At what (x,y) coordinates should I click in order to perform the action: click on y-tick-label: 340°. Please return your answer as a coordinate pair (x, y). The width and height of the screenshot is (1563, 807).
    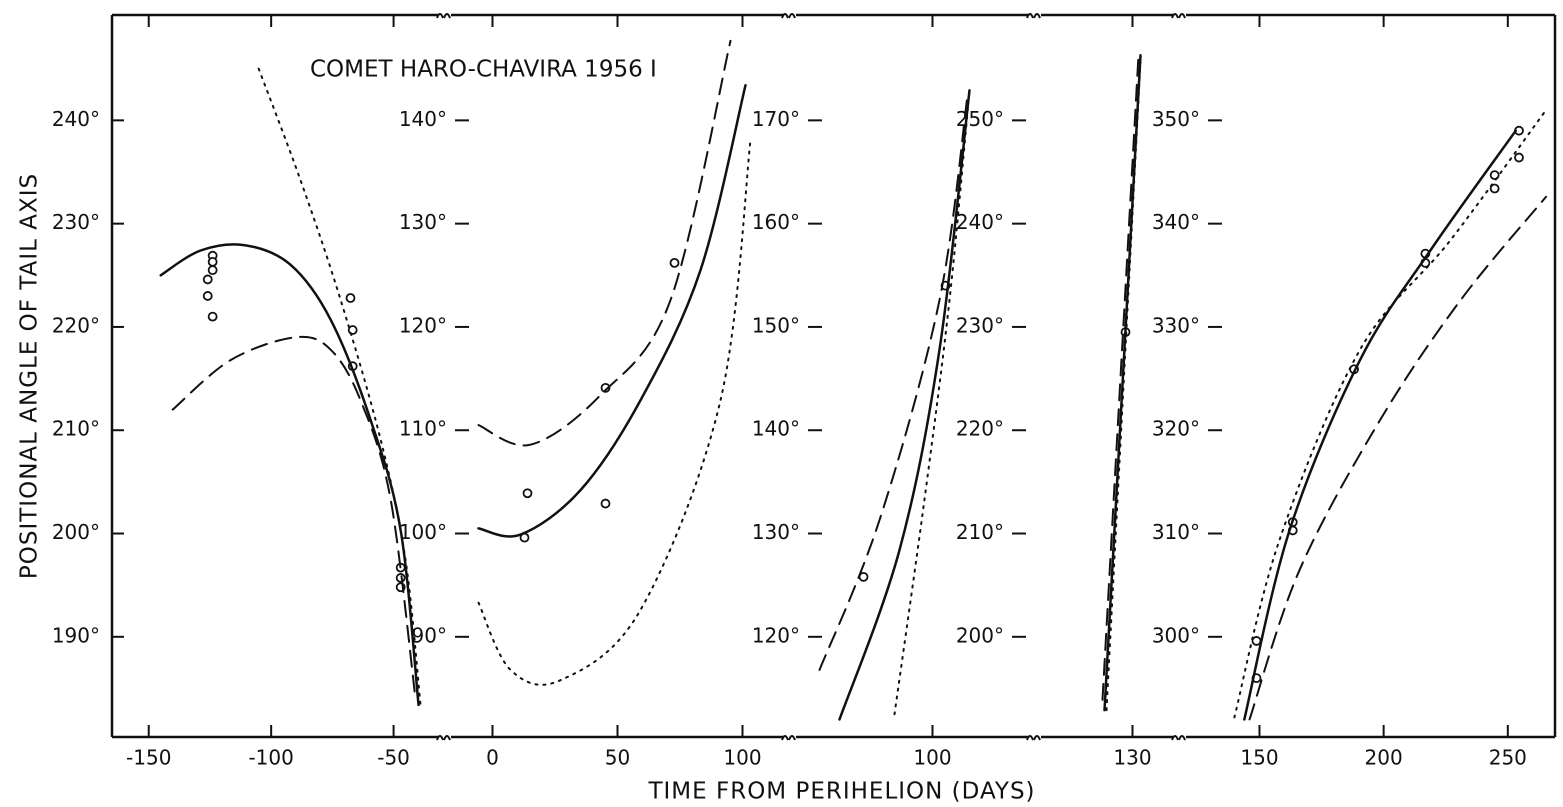
    Looking at the image, I should click on (1176, 222).